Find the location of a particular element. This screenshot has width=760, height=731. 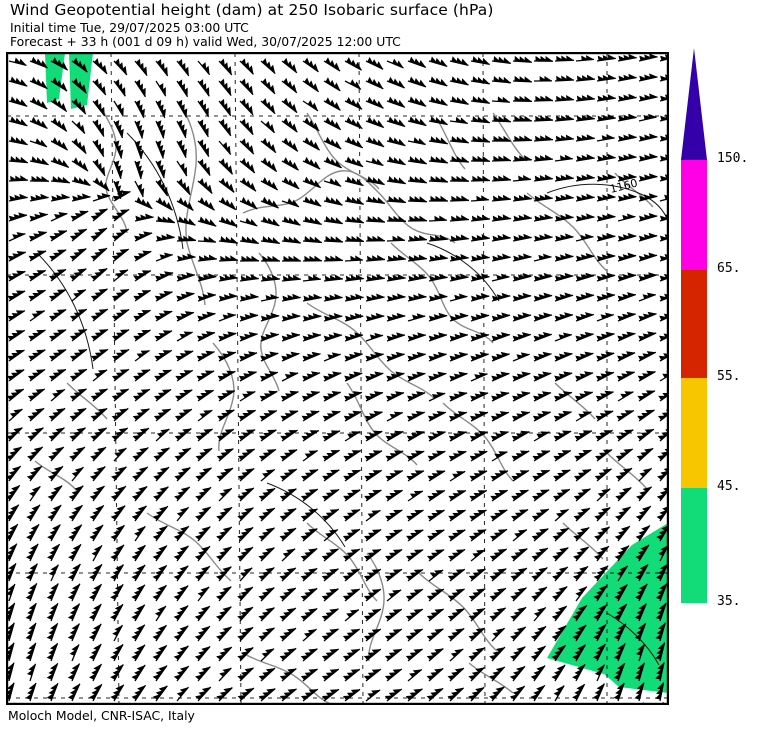

initial-time-label: Initial time Tue, 29/07/2025 03:00 UTC is located at coordinates (129, 27).